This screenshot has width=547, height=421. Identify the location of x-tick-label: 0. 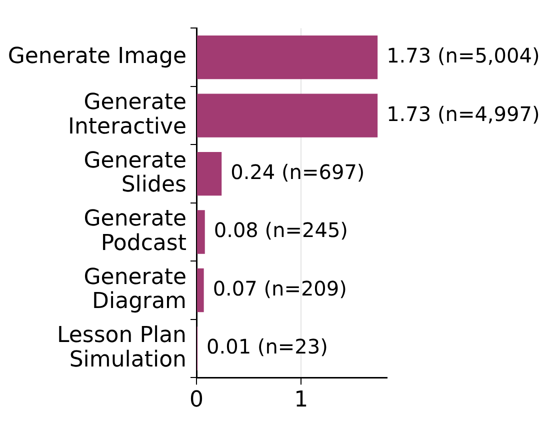
(197, 400).